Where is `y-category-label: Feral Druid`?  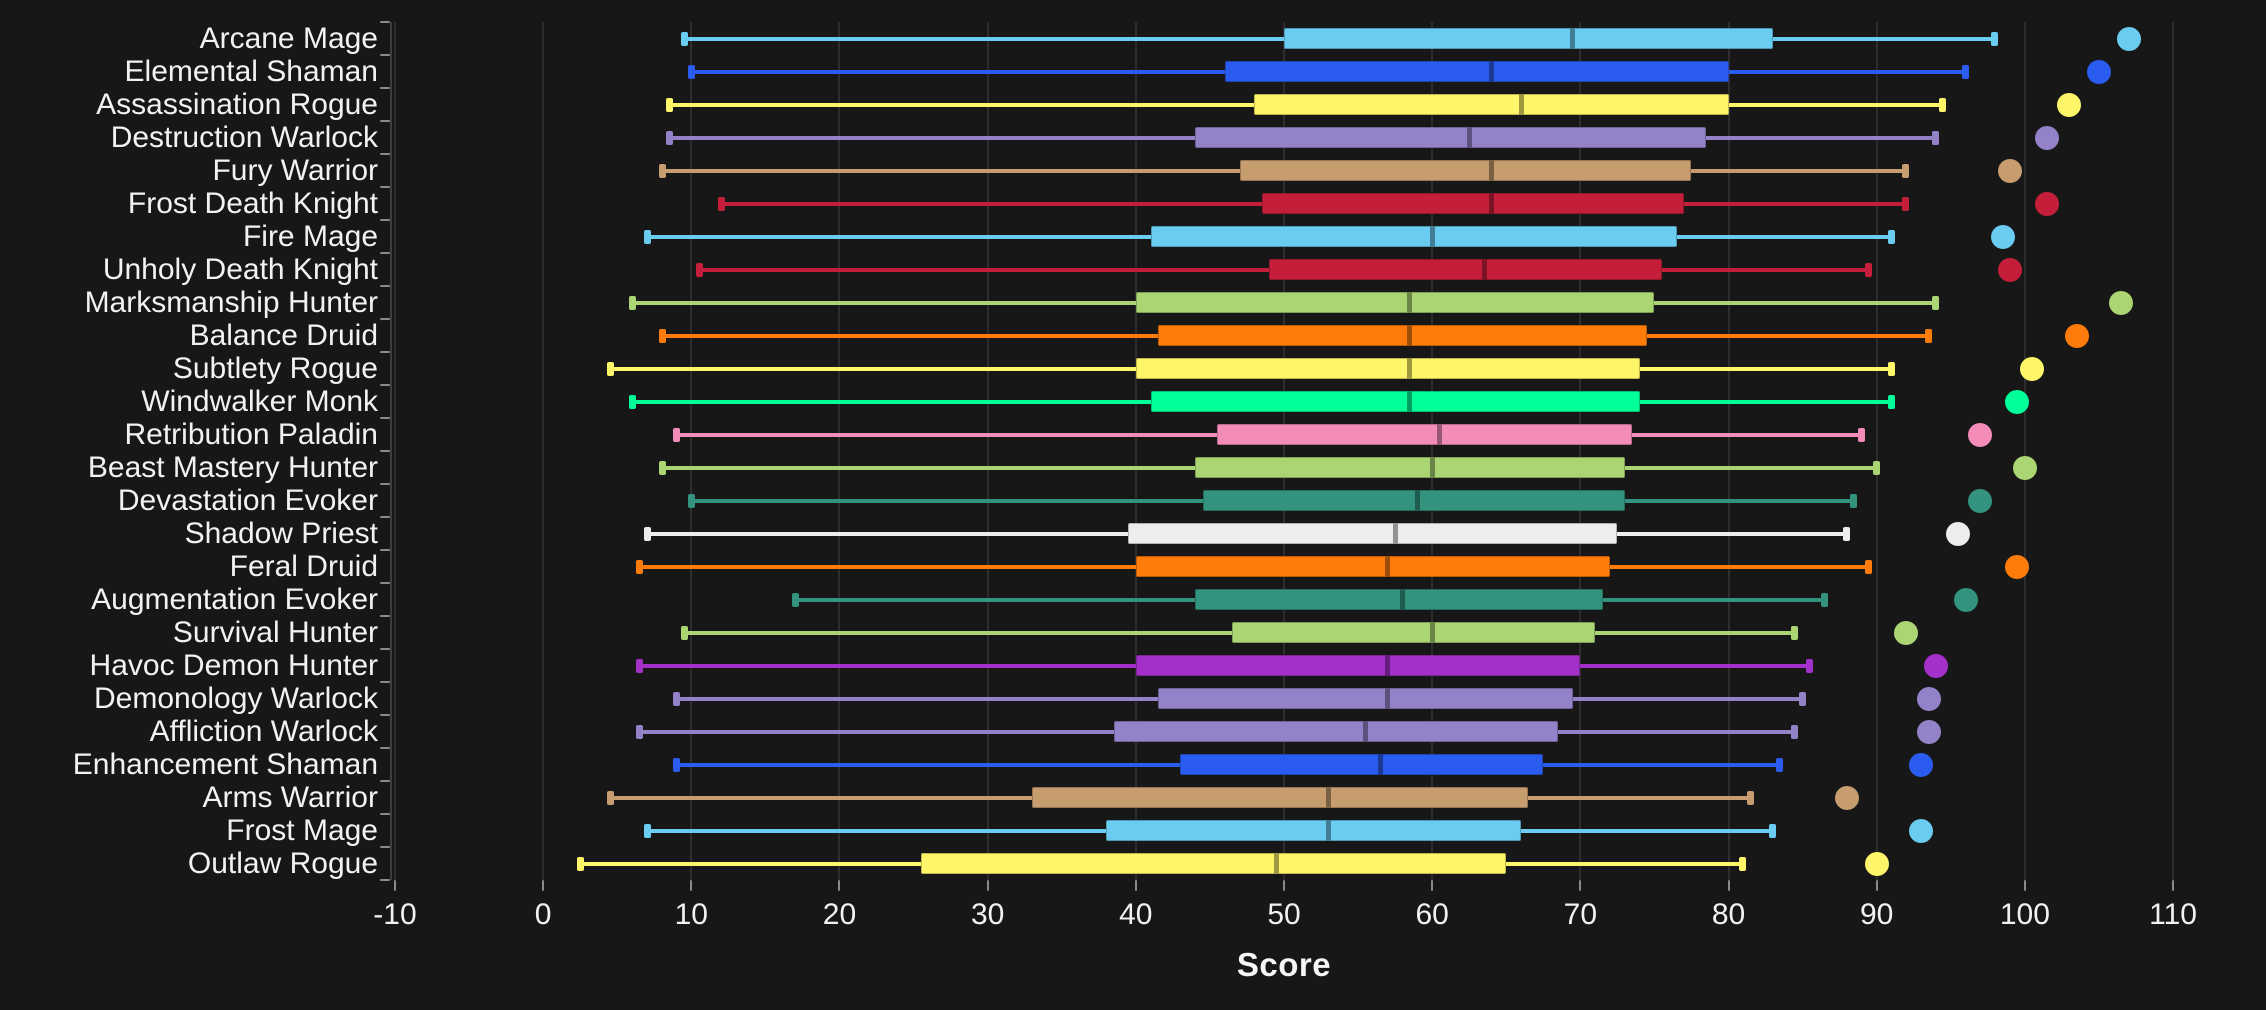
y-category-label: Feral Druid is located at coordinates (303, 566).